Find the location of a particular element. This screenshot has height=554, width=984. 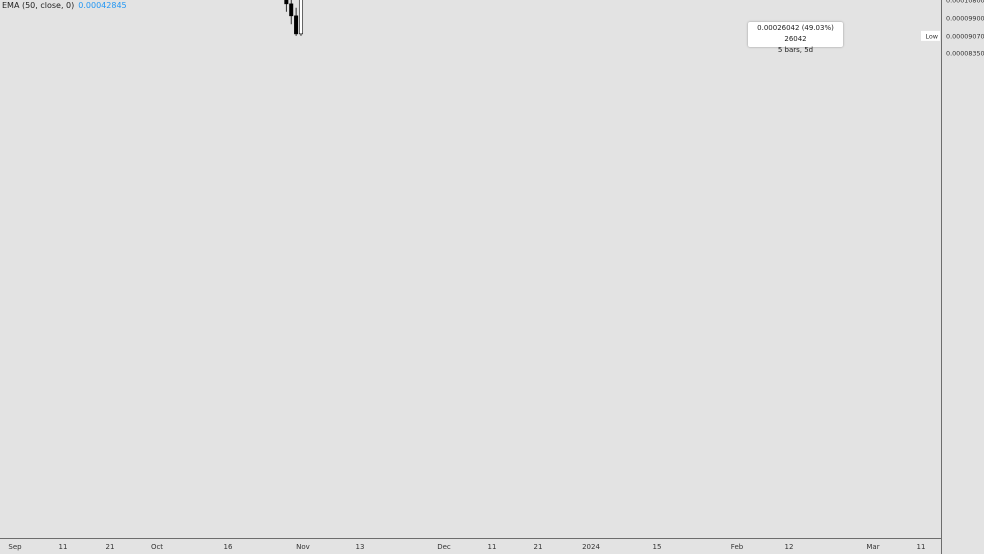

measure-sub: 5 bars, 5d is located at coordinates (795, 50).